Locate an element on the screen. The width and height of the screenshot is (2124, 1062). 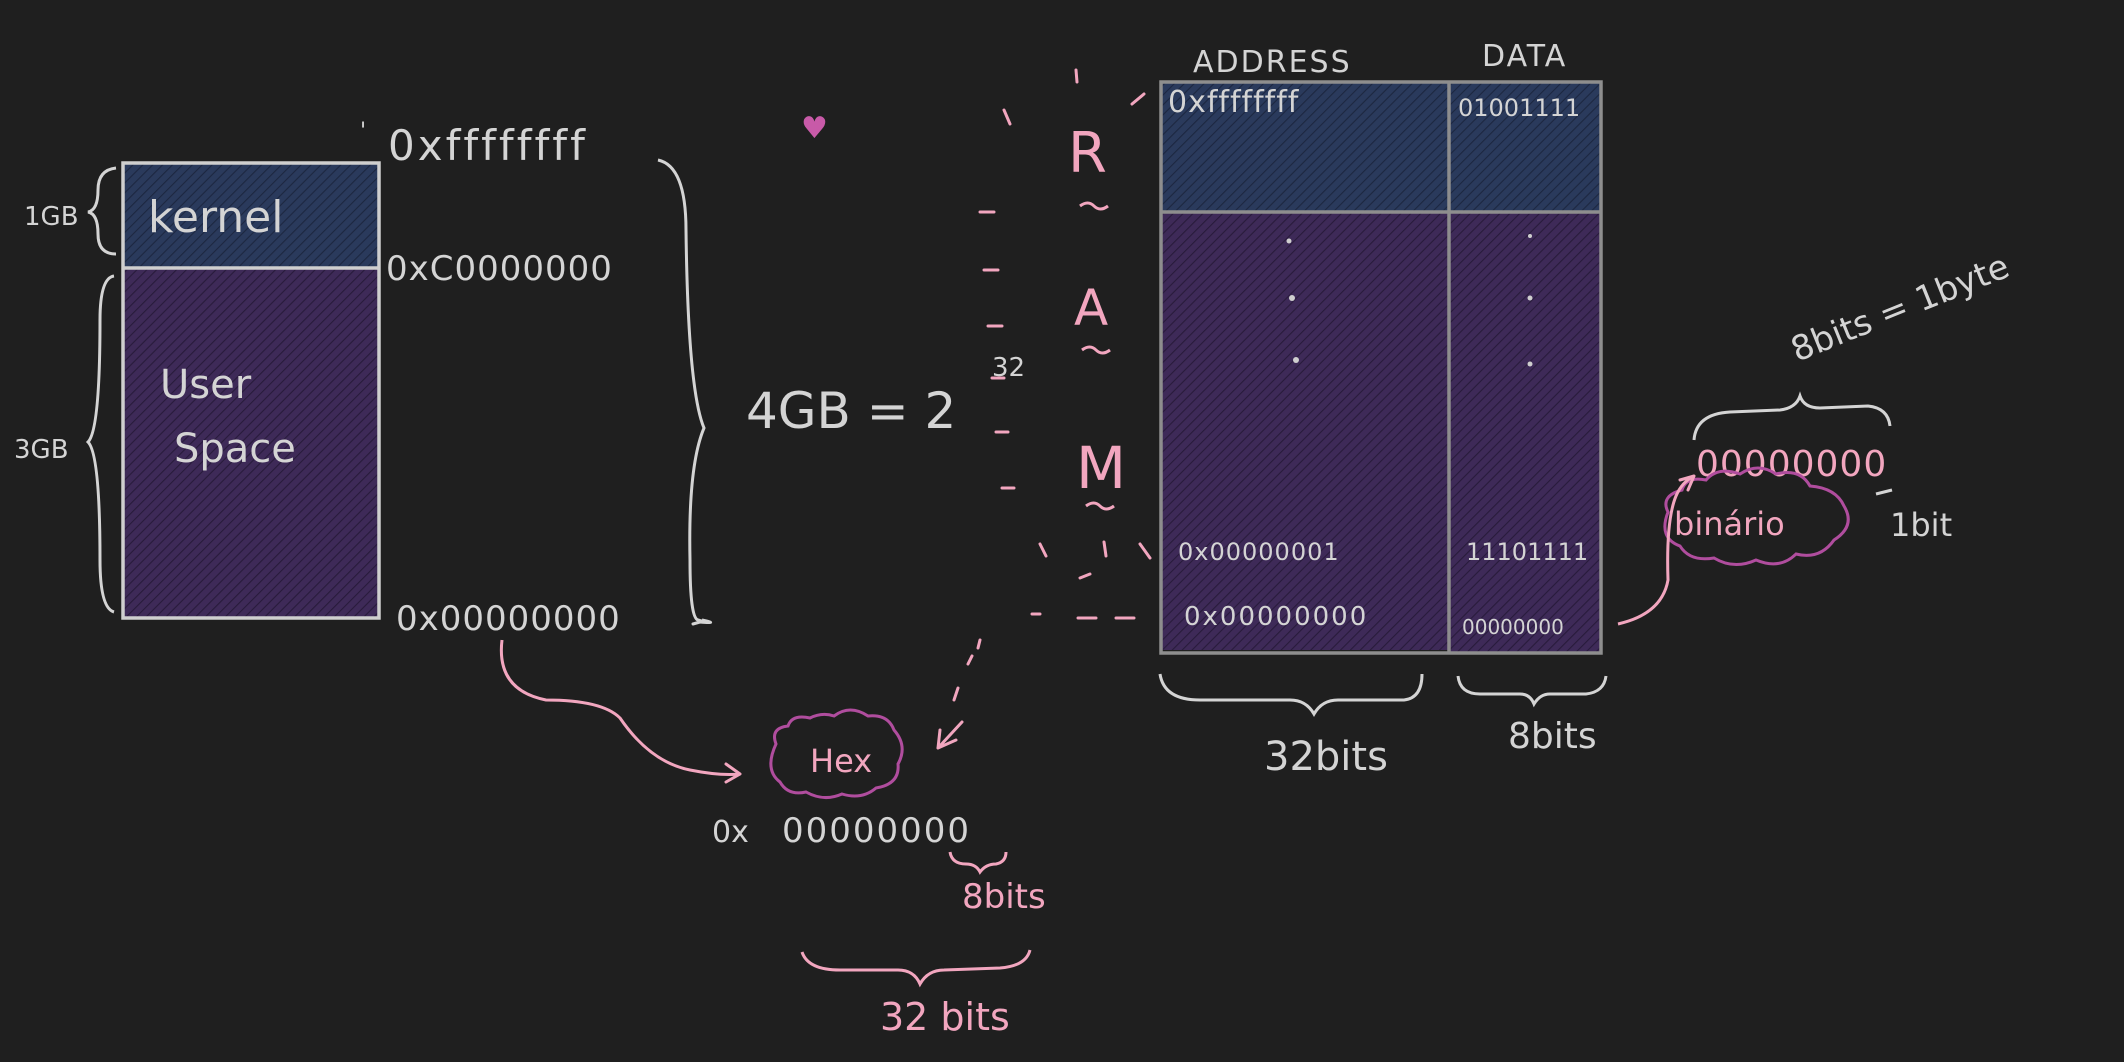
user-space-region is located at coordinates (251, 443).